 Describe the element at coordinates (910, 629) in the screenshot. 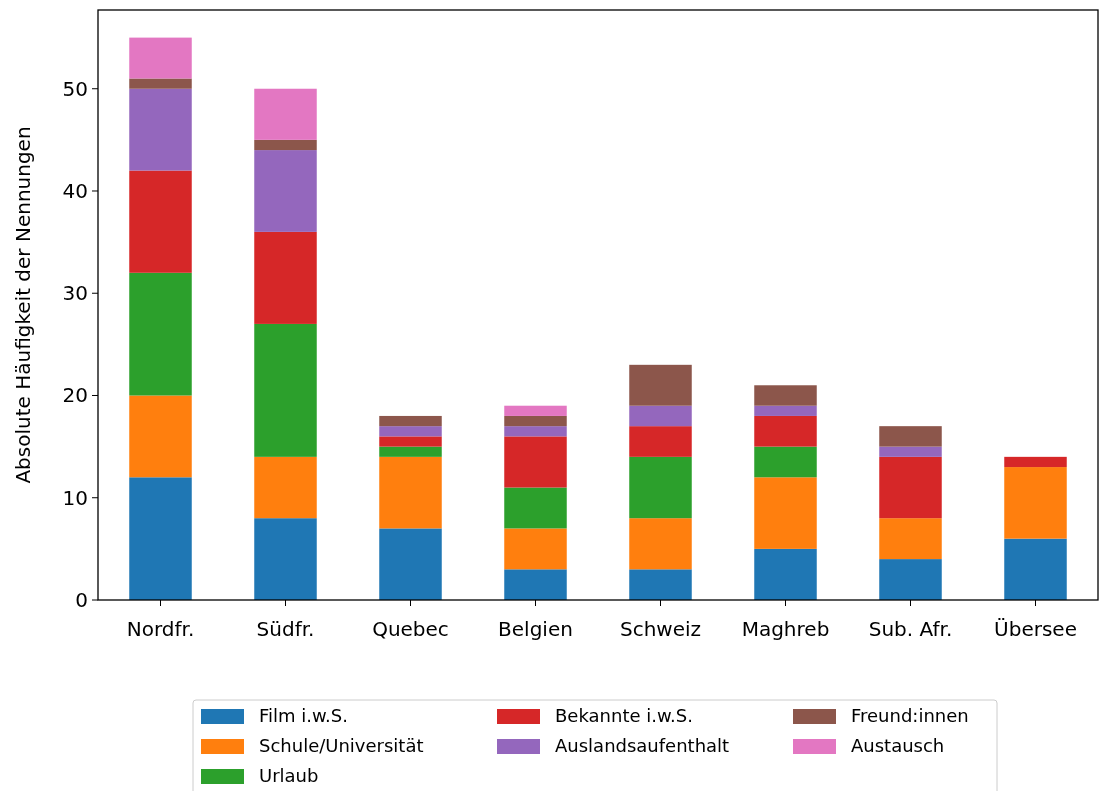

I see `x-tick-label: Sub. Afr.` at that location.